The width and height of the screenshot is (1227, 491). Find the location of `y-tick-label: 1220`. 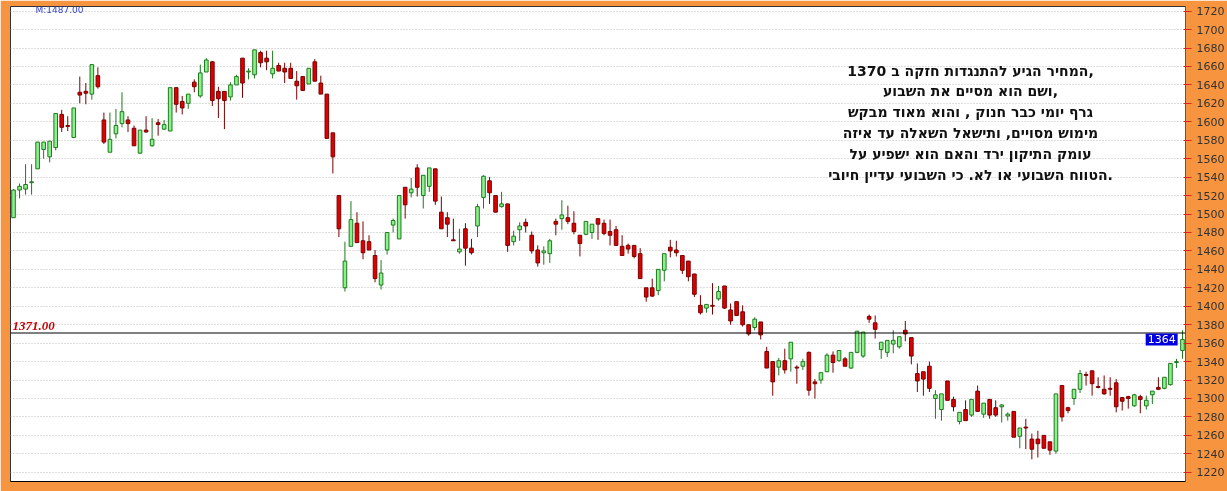

y-tick-label: 1220 is located at coordinates (1210, 473).